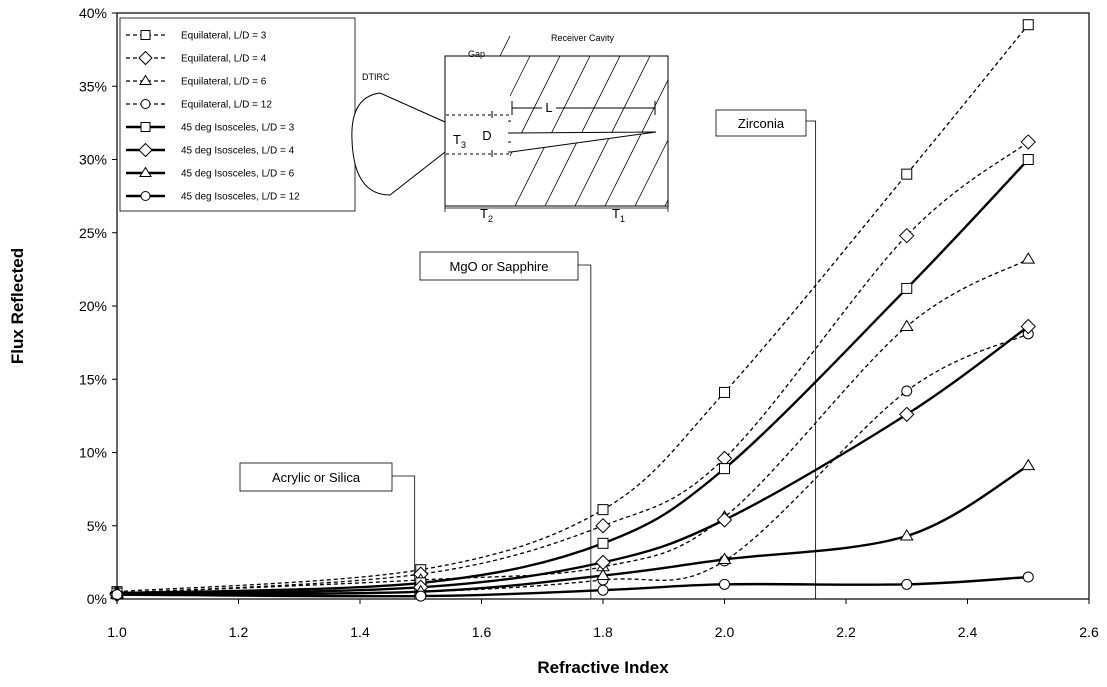 This screenshot has width=1107, height=687. Describe the element at coordinates (459, 141) in the screenshot. I see `t3-label: T3` at that location.